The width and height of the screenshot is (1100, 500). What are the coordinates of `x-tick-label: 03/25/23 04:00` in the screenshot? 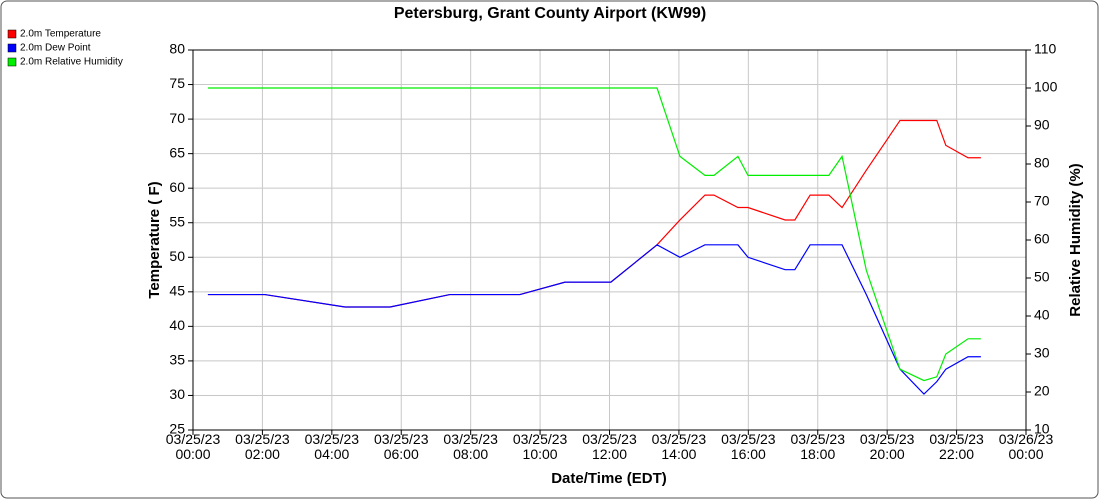 It's located at (332, 446).